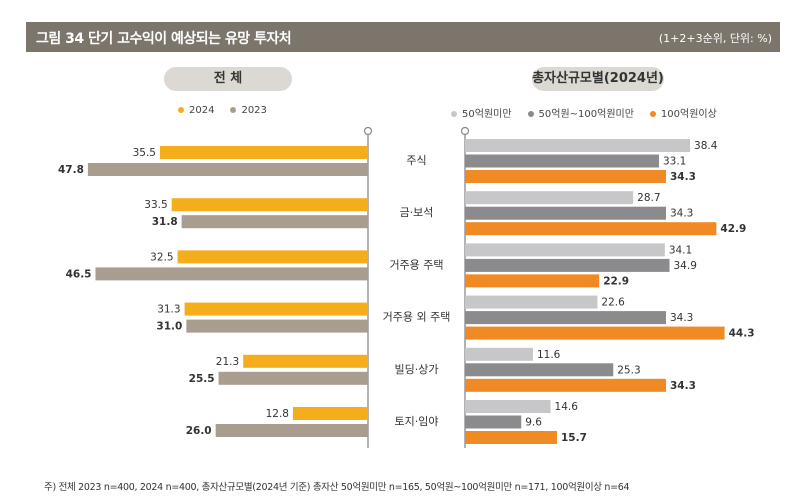 The height and width of the screenshot is (498, 800). I want to click on legend-item: 2024, so click(196, 110).